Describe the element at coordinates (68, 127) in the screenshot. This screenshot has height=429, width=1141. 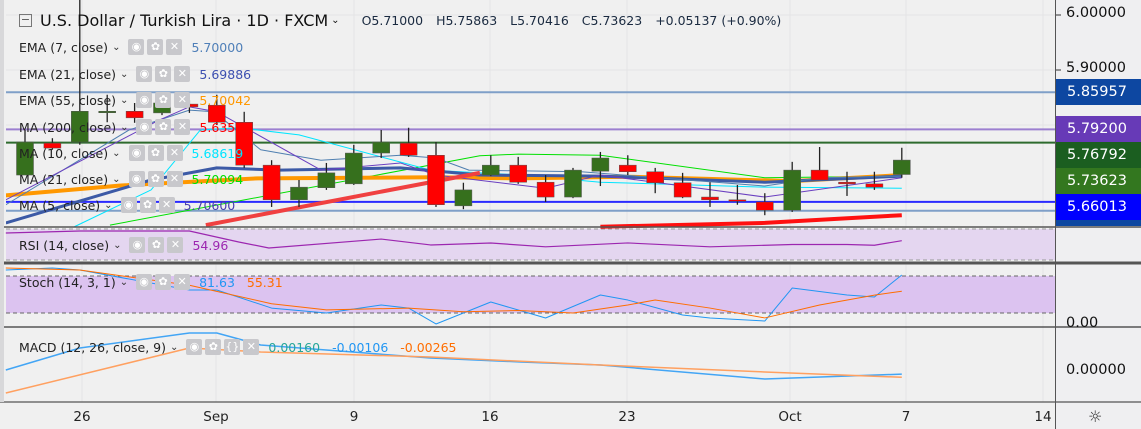
I see `indicator-label: MA (200, close)` at that location.